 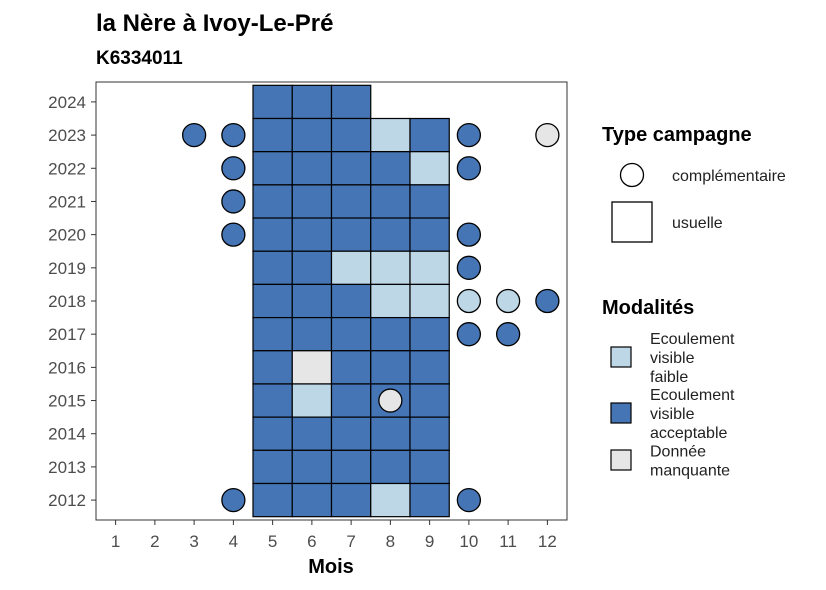 I want to click on legend-label-faible-0: Ecoulement, so click(x=692, y=339).